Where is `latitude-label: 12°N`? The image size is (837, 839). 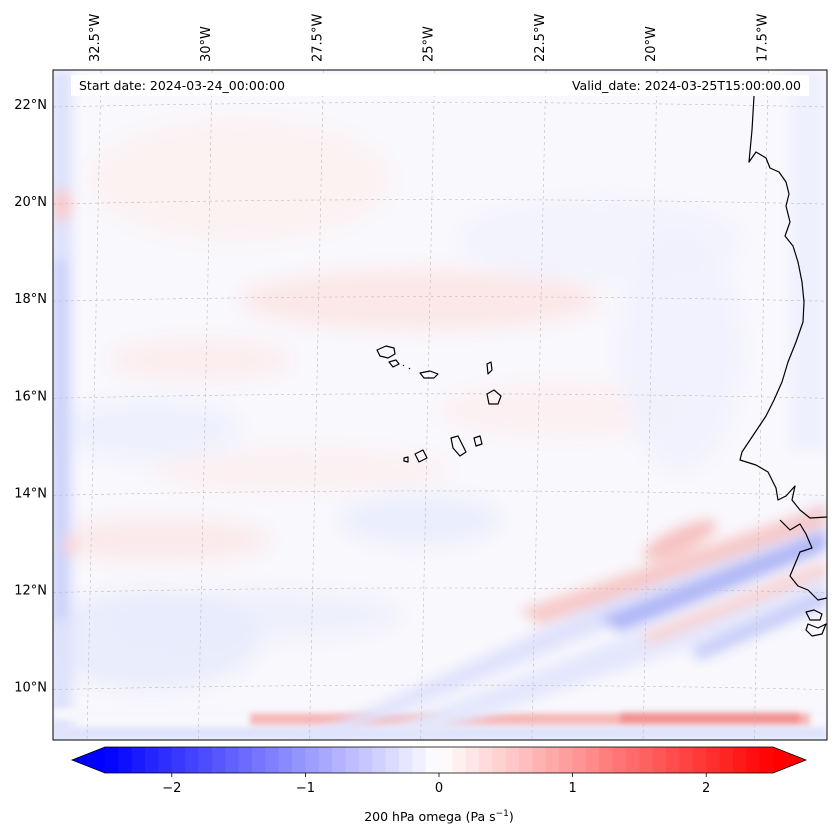
latitude-label: 12°N is located at coordinates (30, 590).